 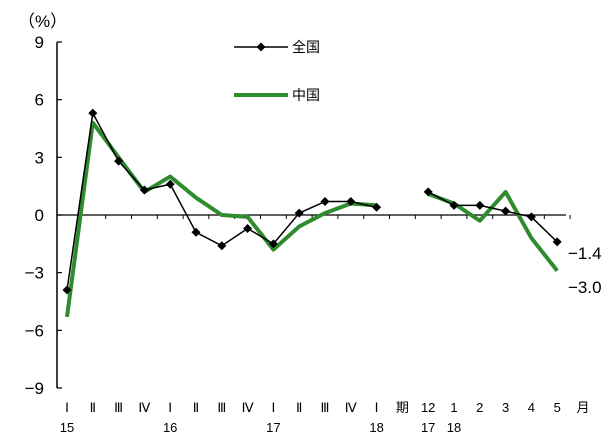 What do you see at coordinates (582, 408) in the screenshot?
I see `x-tick-label: 月` at bounding box center [582, 408].